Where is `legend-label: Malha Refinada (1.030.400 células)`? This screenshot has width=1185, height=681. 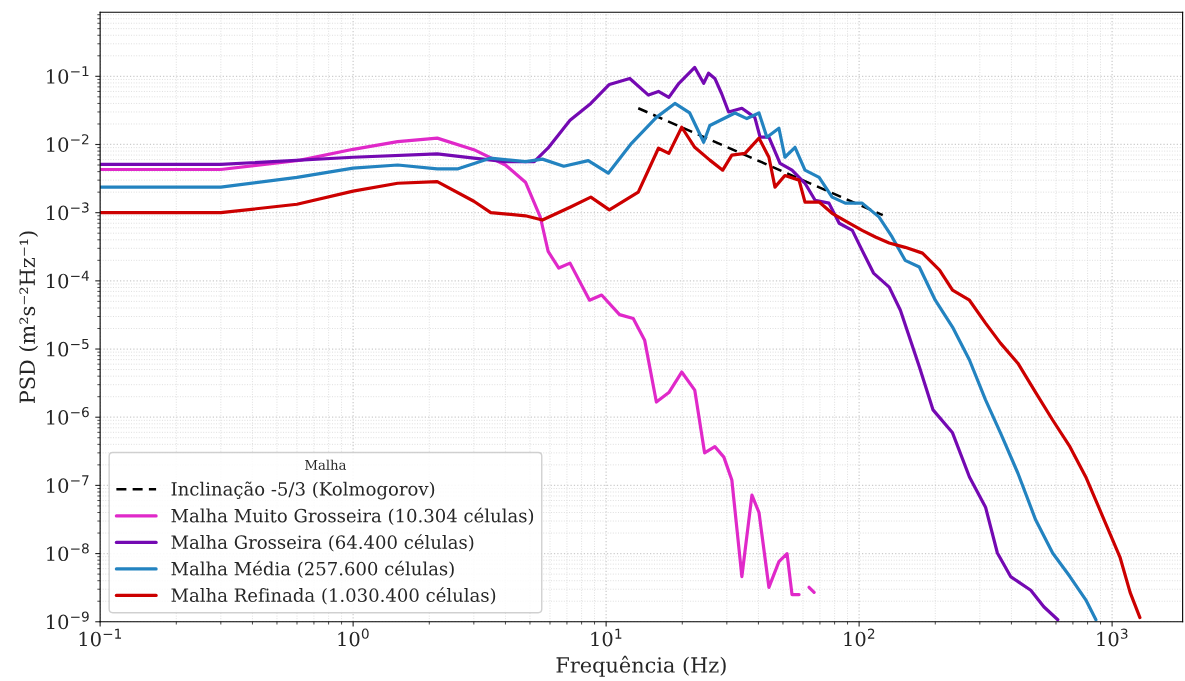
legend-label: Malha Refinada (1.030.400 células) is located at coordinates (333, 596).